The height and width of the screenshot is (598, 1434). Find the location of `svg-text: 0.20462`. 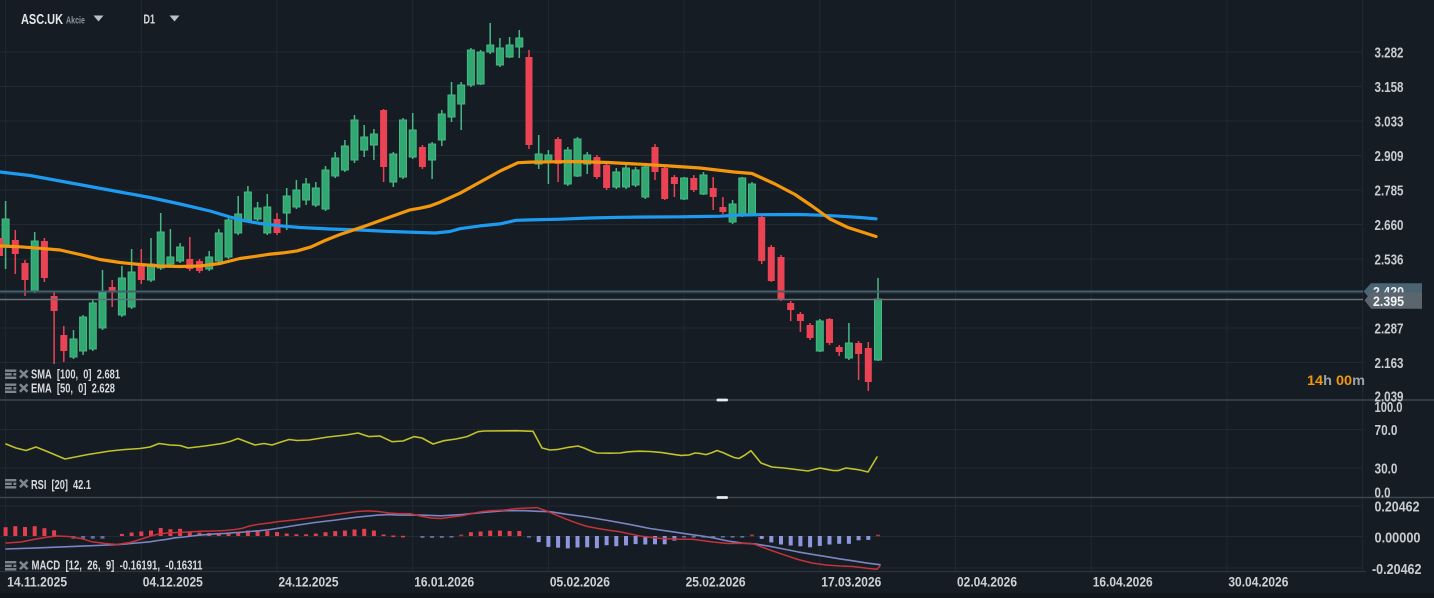

svg-text: 0.20462 is located at coordinates (1397, 507).